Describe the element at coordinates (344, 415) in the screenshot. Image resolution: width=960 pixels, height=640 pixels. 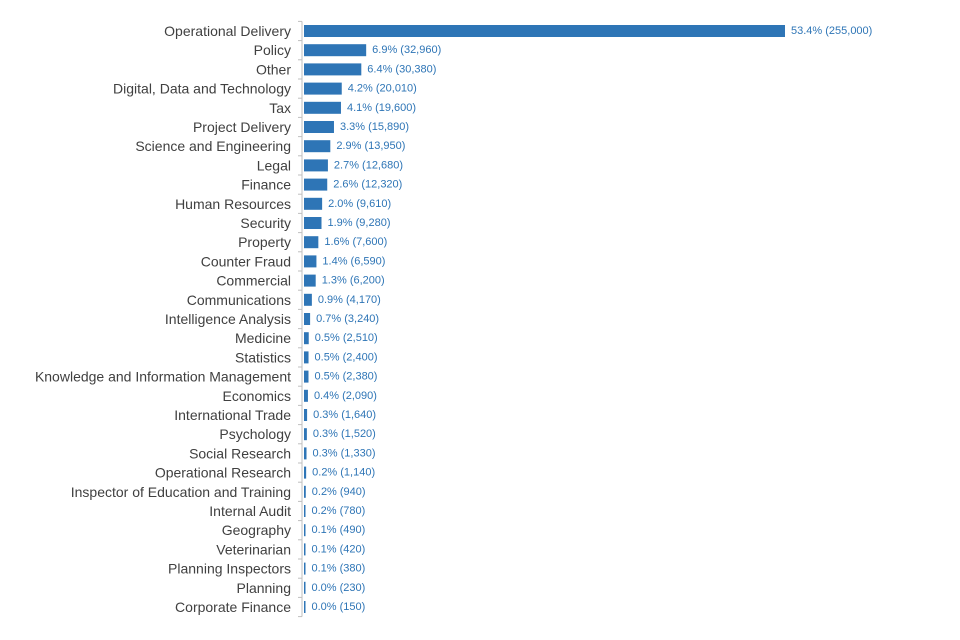
I see `data-label: 0.3% (1,640)` at that location.